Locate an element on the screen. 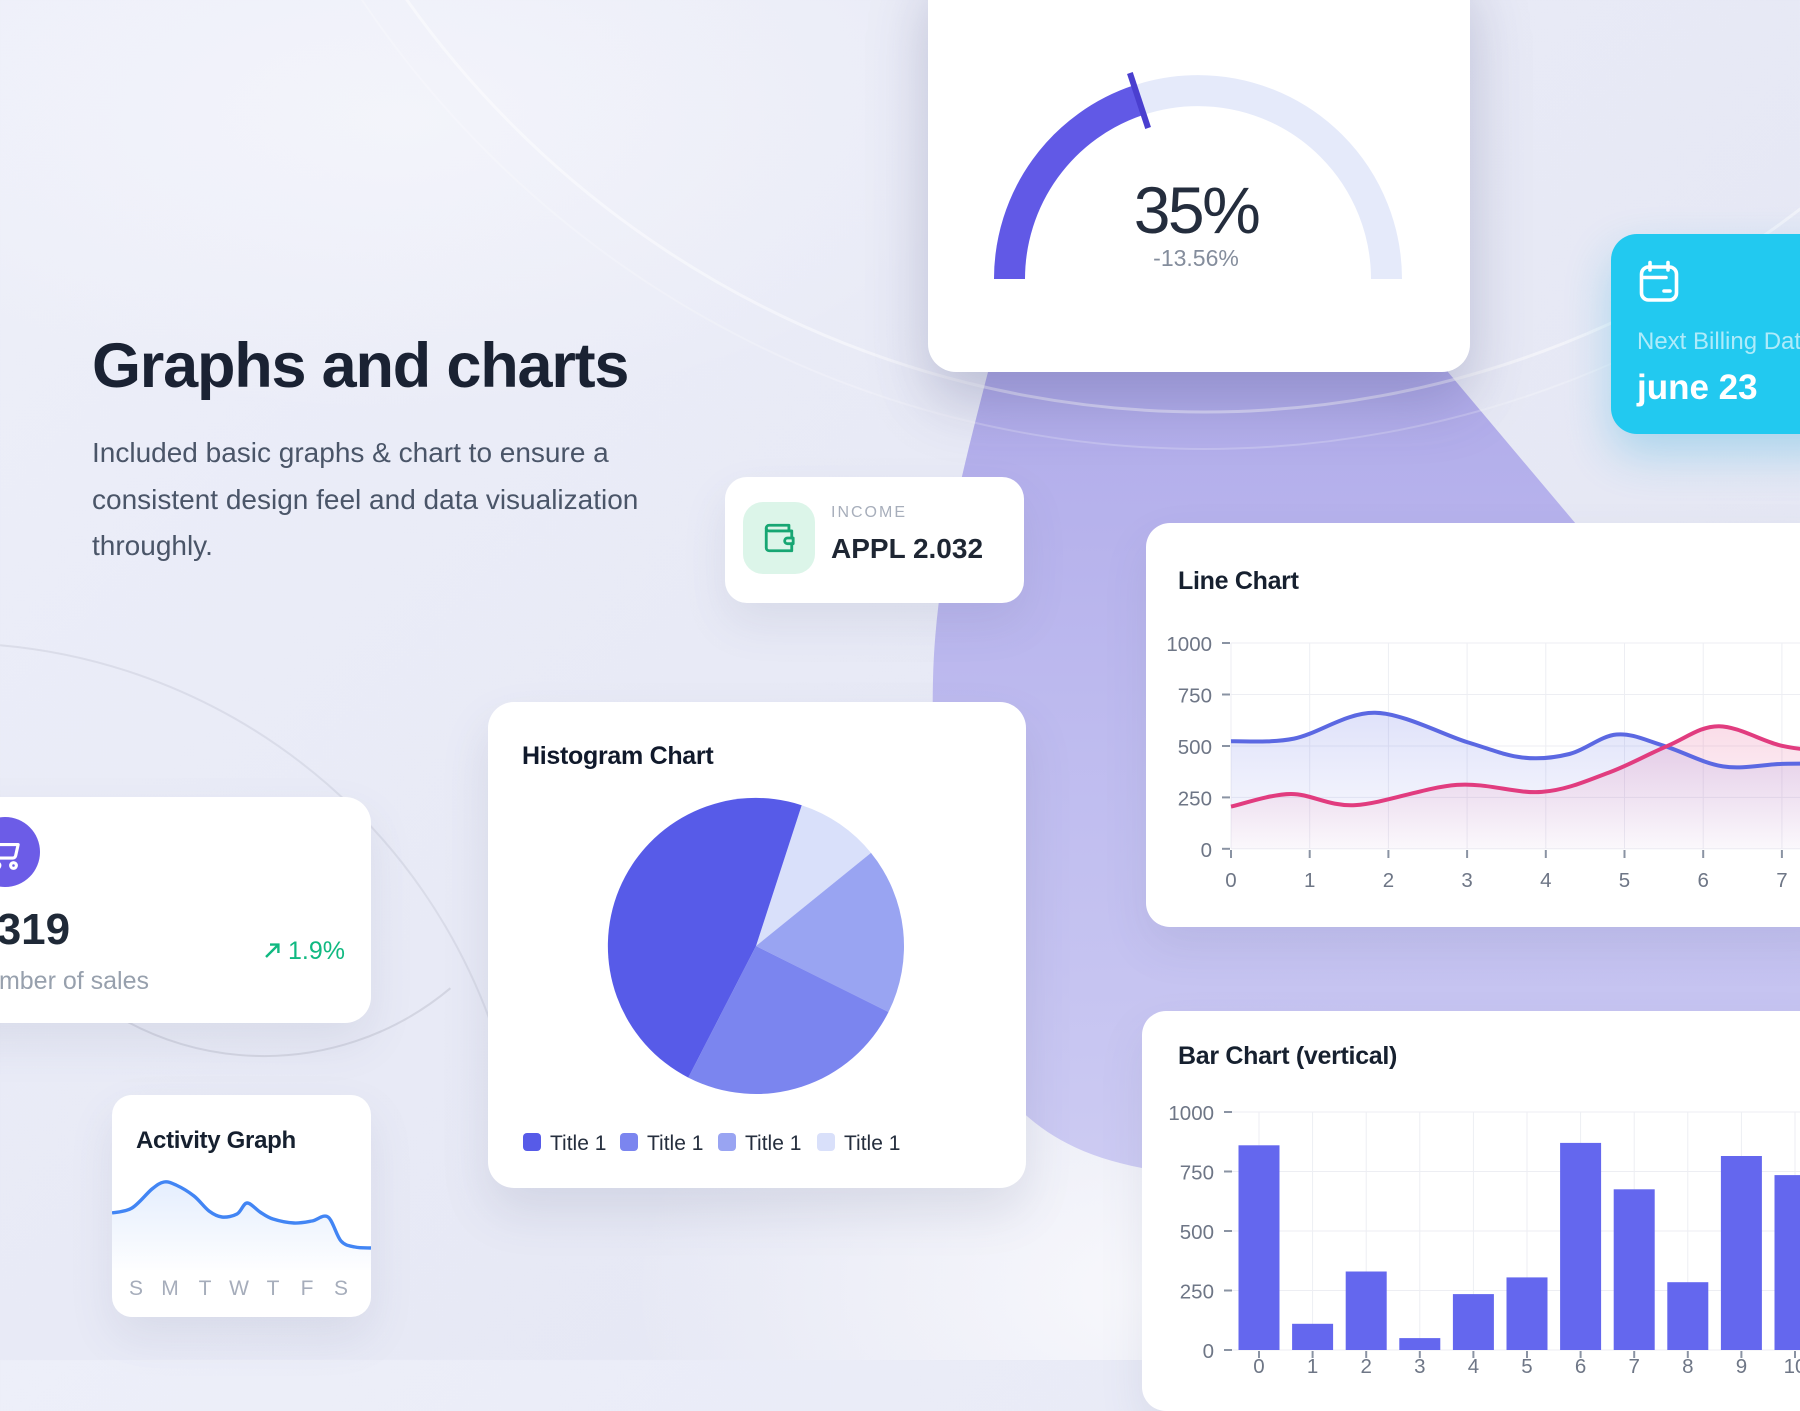 This screenshot has height=1411, width=1800. svg-text: 9 is located at coordinates (1741, 1366).